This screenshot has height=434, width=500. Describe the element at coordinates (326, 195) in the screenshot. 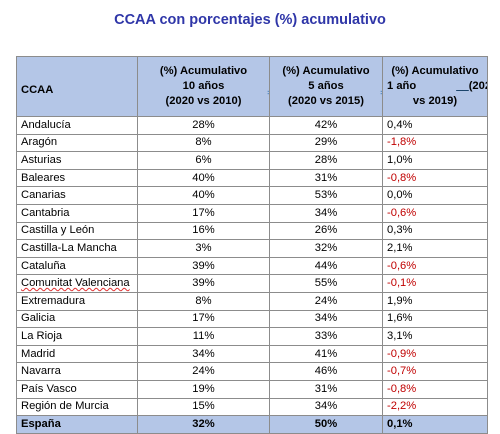

I see `value-5-years: 53%` at that location.